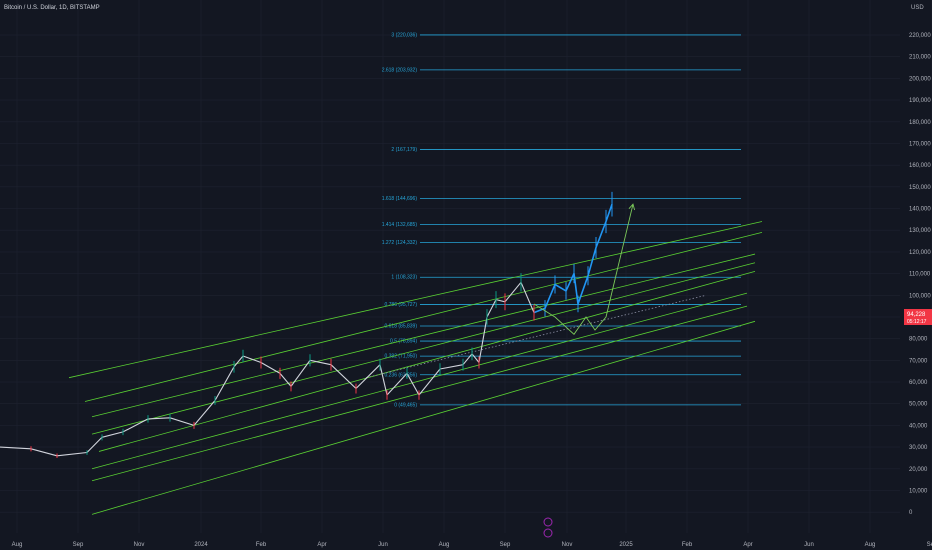 The height and width of the screenshot is (550, 932). Describe the element at coordinates (920, 36) in the screenshot. I see `price-tick-label: 220,000` at that location.